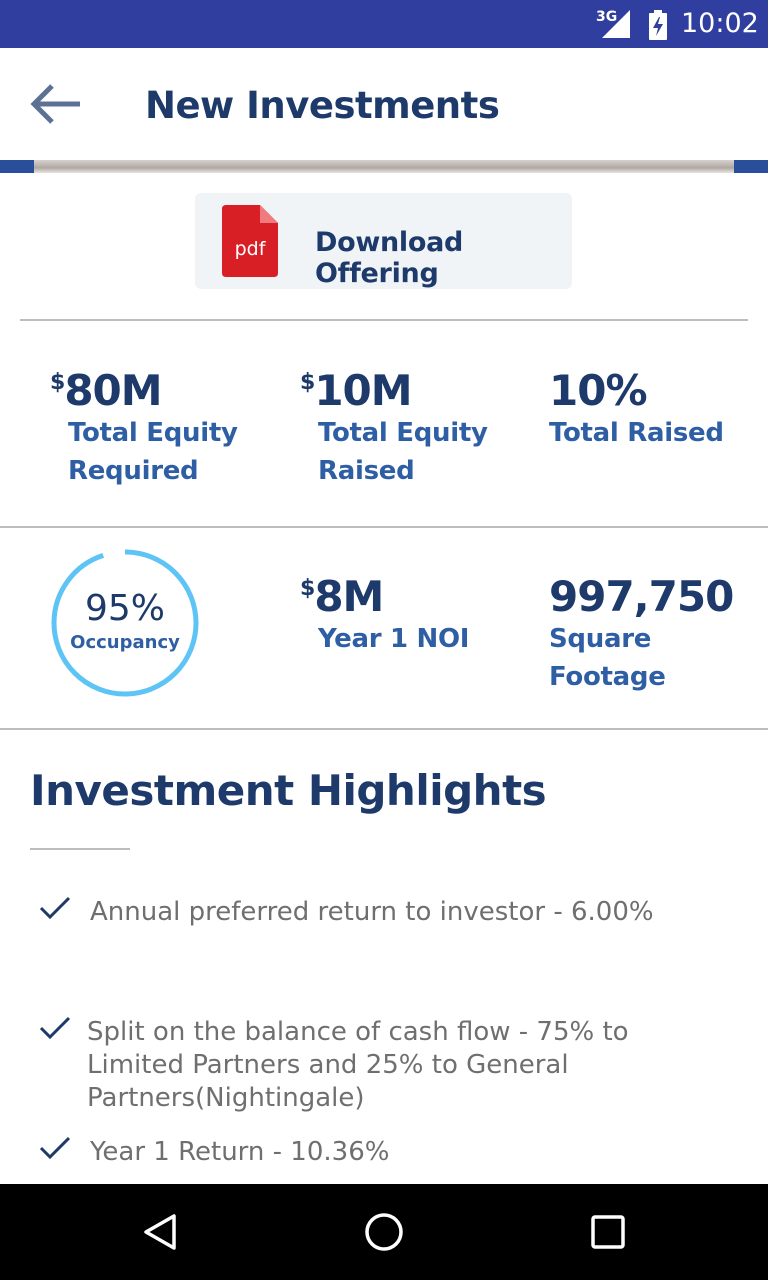 Image resolution: width=768 pixels, height=1280 pixels. I want to click on stat-total-raised: 10% Total Raised, so click(636, 410).